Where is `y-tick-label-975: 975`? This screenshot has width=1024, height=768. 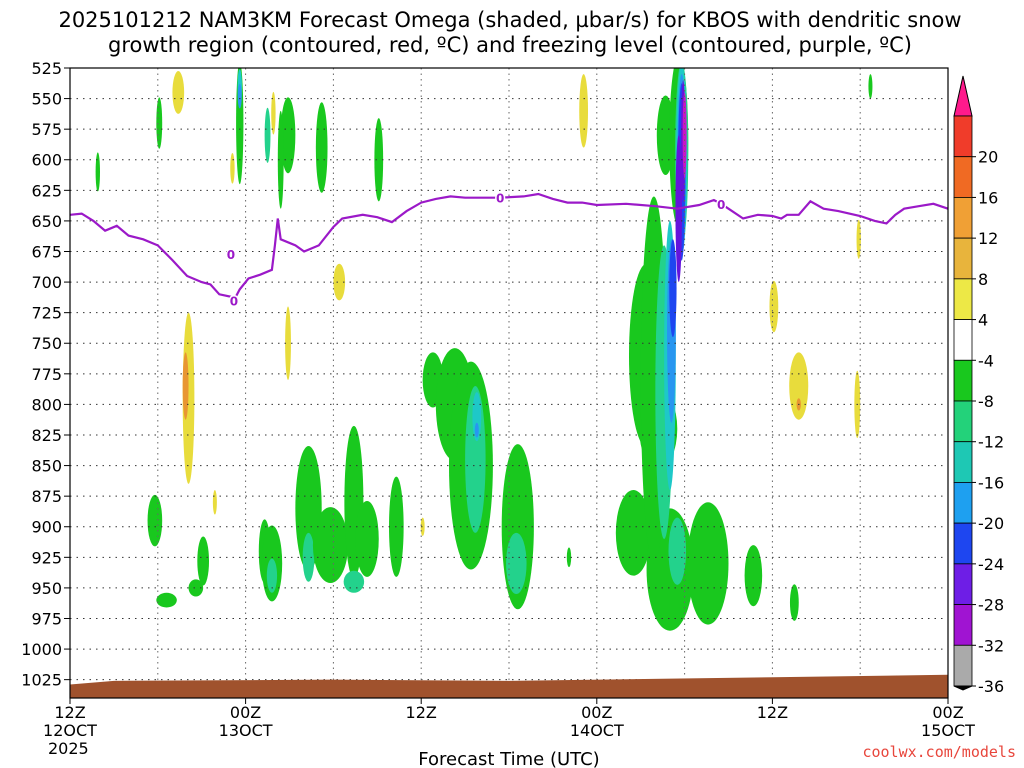
y-tick-label-975: 975 is located at coordinates (46, 618).